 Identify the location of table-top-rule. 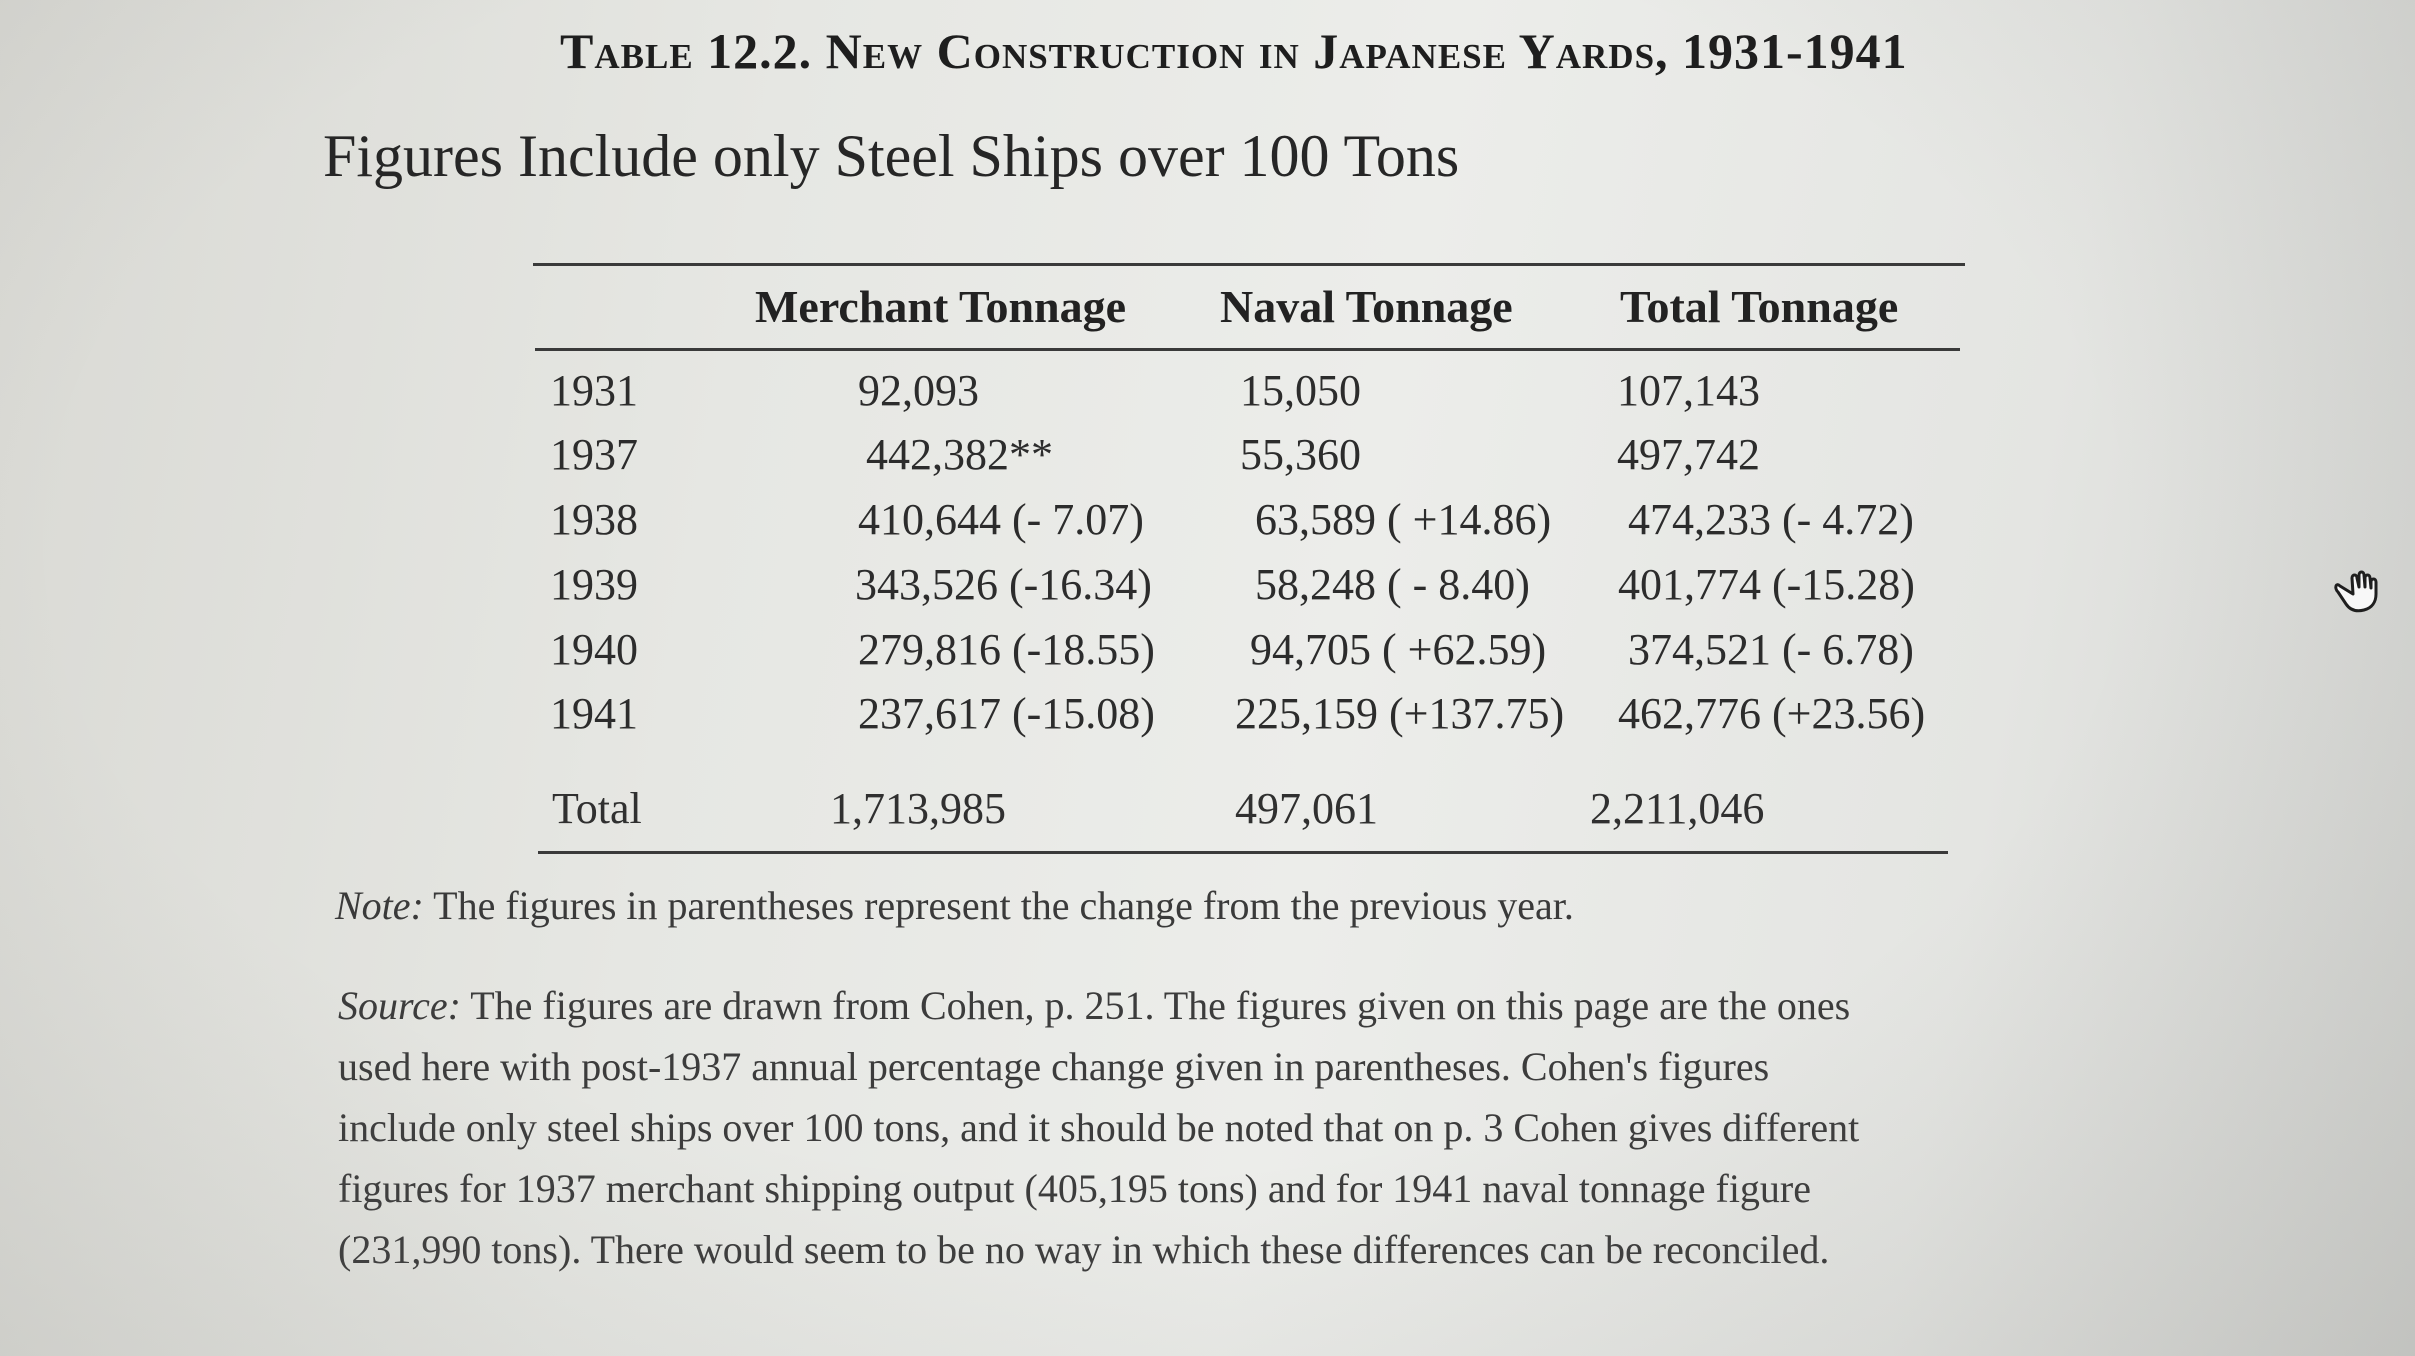
(1249, 264).